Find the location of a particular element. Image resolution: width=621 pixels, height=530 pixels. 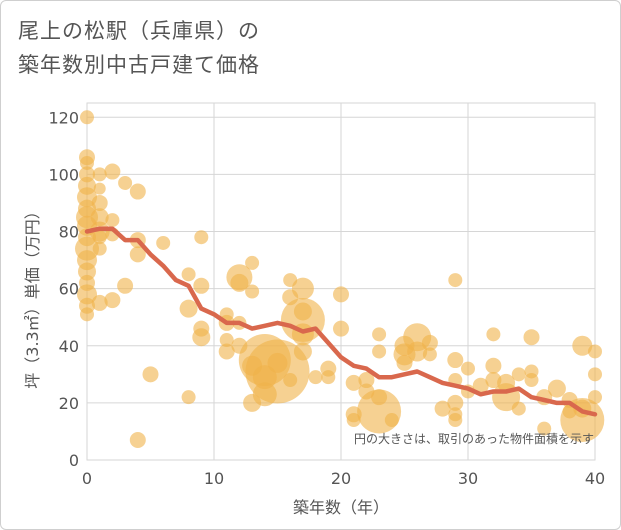

y-tick-label: 80 is located at coordinates (69, 232).